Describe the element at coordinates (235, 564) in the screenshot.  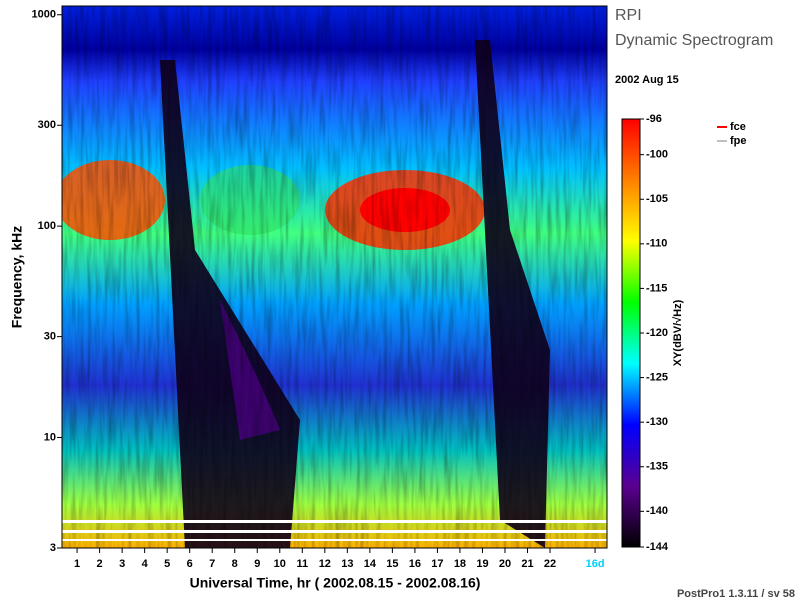
I see `x-tick-label: 8` at that location.